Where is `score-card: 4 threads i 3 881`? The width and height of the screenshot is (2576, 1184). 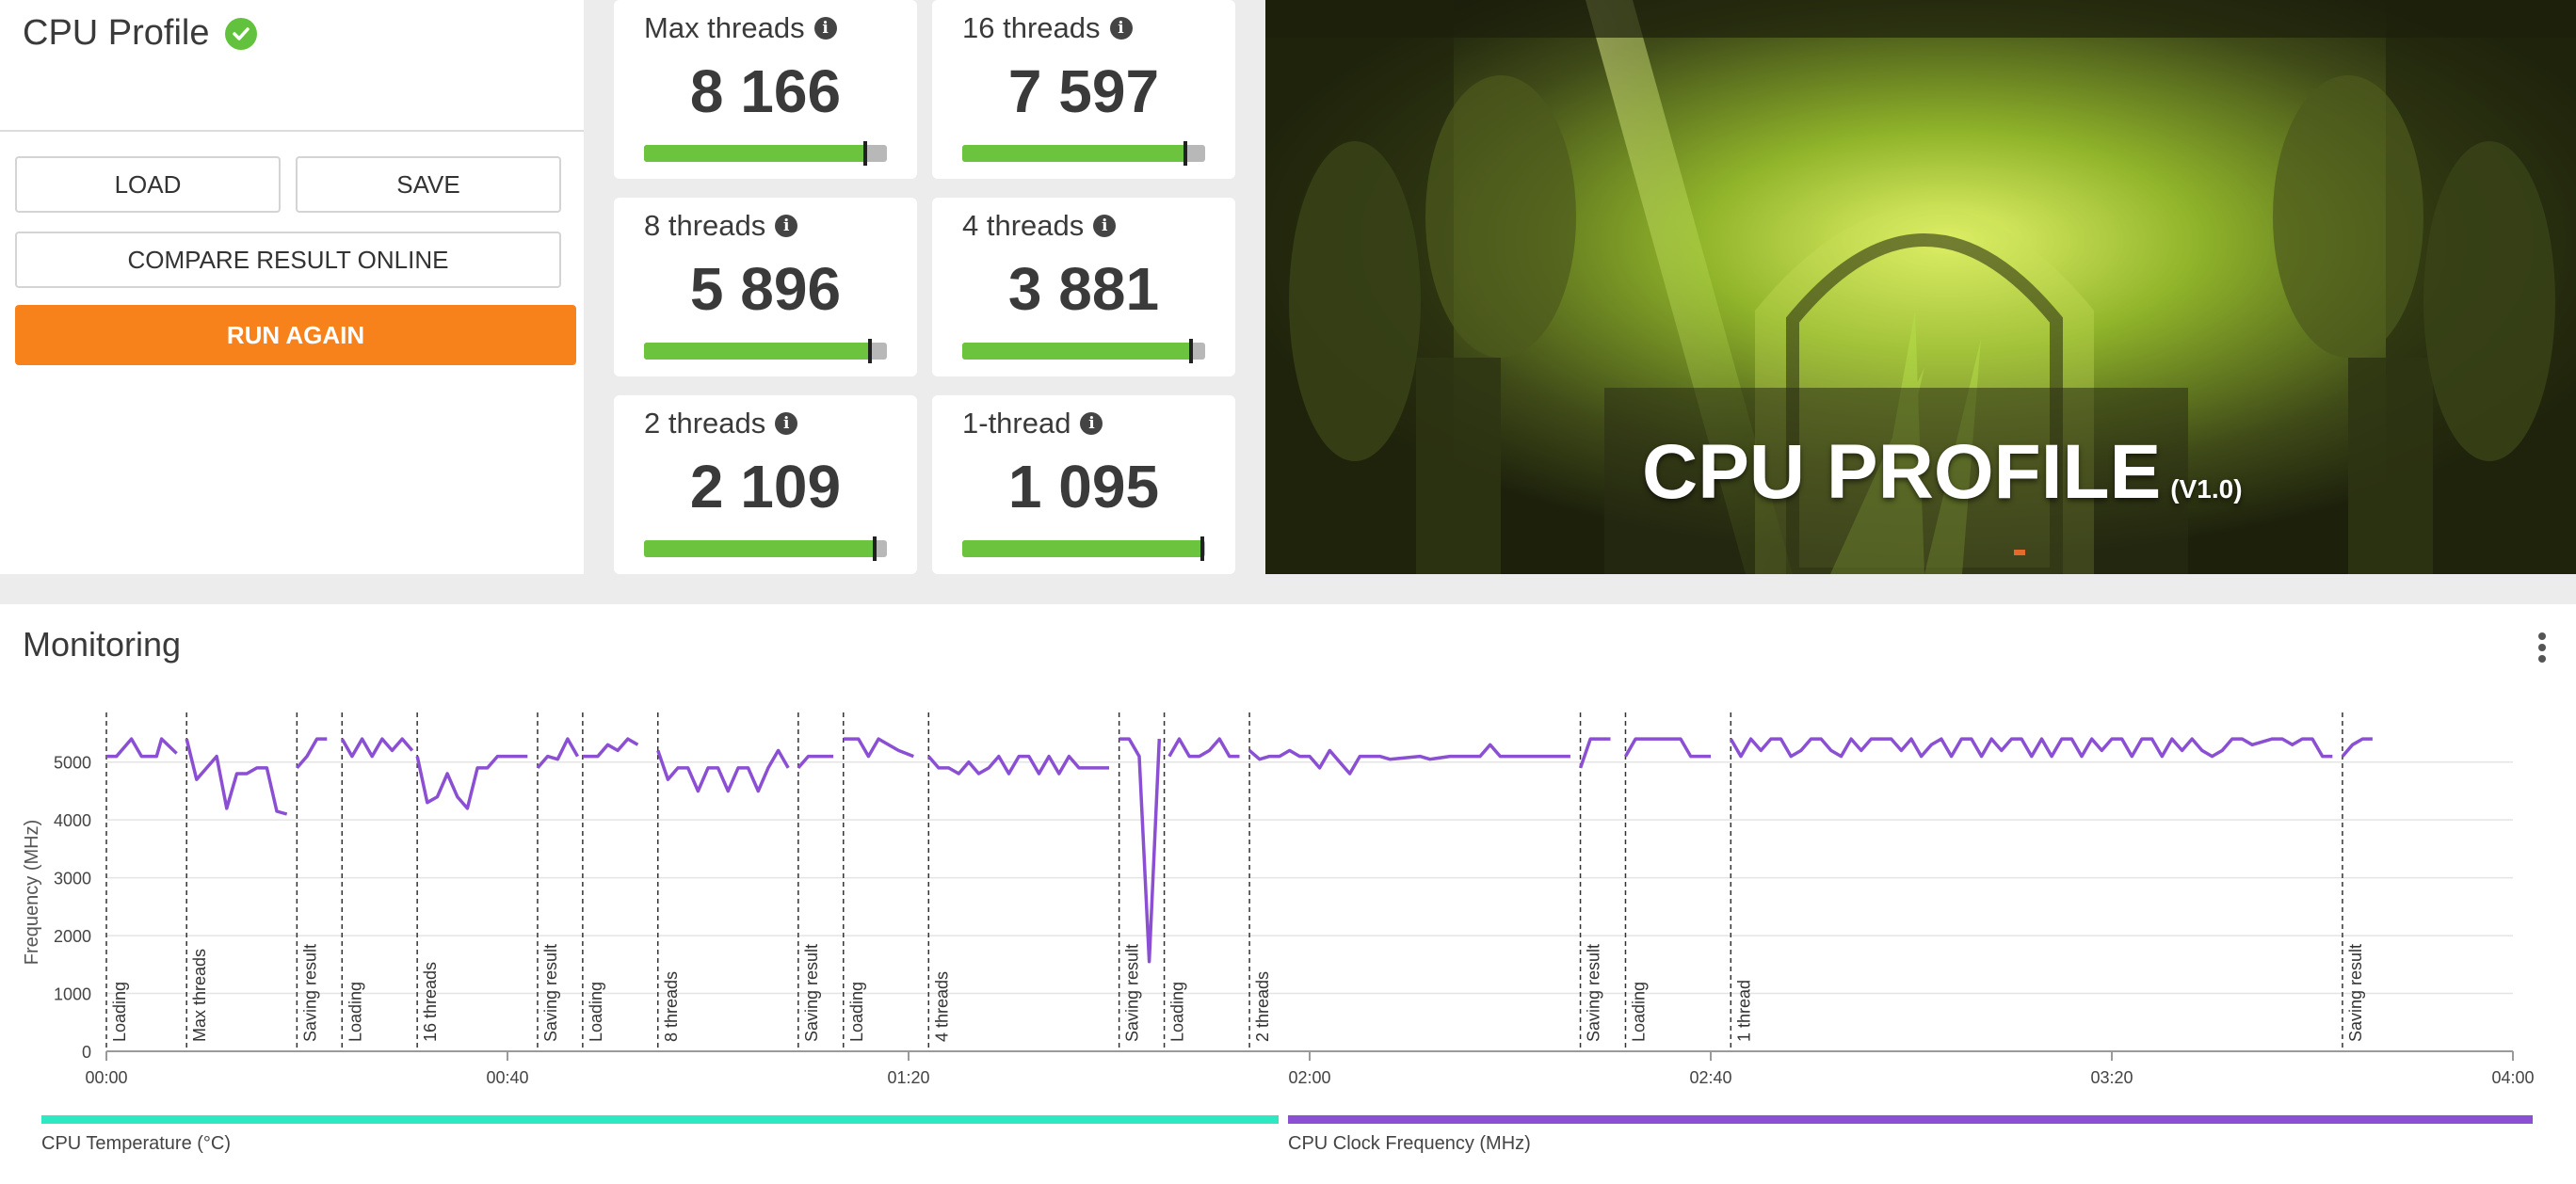
score-card: 4 threads i 3 881 is located at coordinates (1083, 287).